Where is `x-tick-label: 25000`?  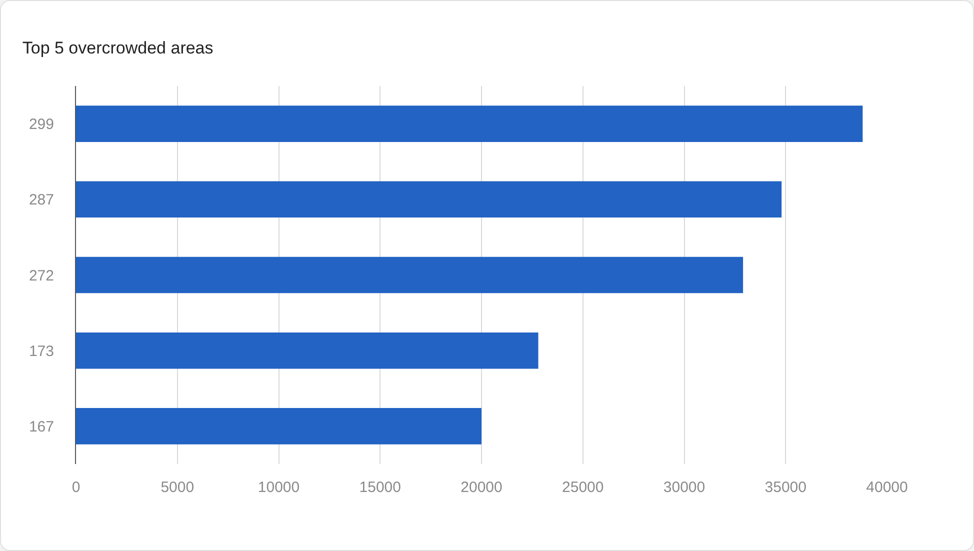 x-tick-label: 25000 is located at coordinates (583, 487).